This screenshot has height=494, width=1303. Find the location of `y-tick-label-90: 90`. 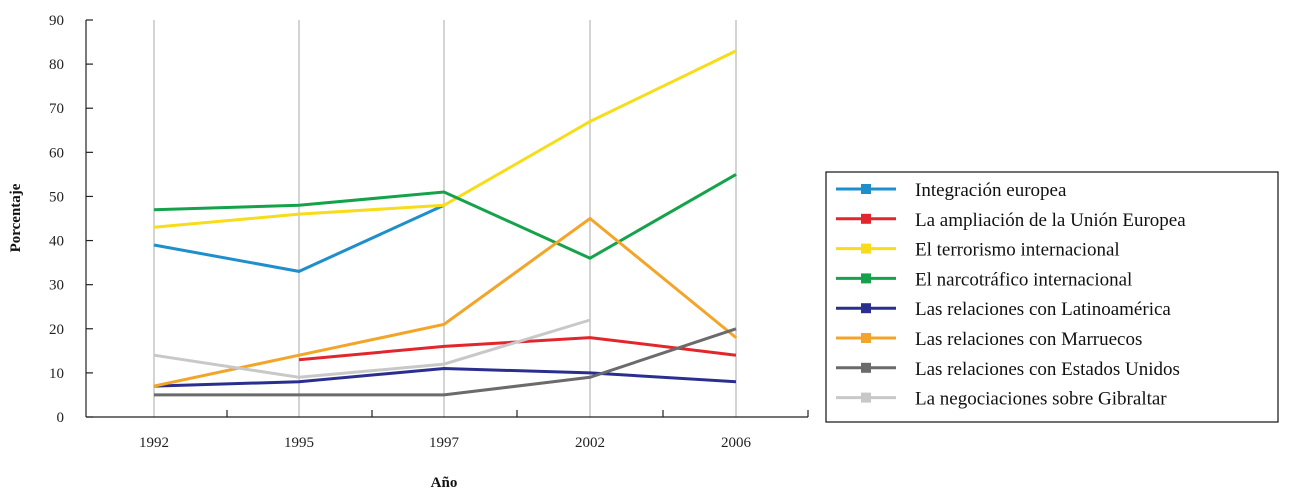

y-tick-label-90: 90 is located at coordinates (56, 21).